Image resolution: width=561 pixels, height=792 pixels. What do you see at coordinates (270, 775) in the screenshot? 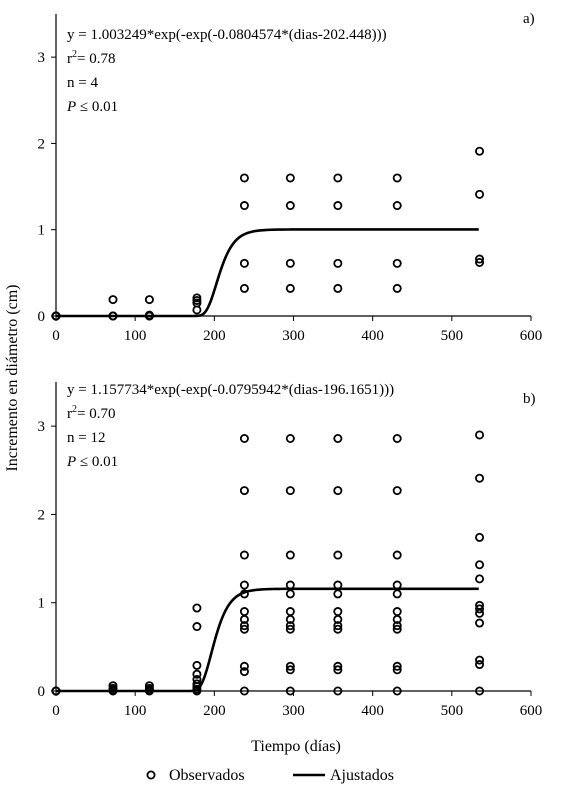
I see `legend: Observados Ajustados` at bounding box center [270, 775].